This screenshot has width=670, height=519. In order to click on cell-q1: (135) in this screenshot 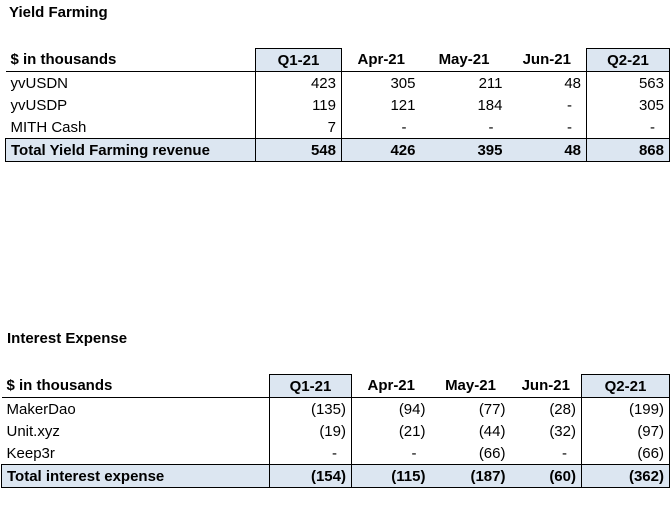, I will do `click(310, 408)`.